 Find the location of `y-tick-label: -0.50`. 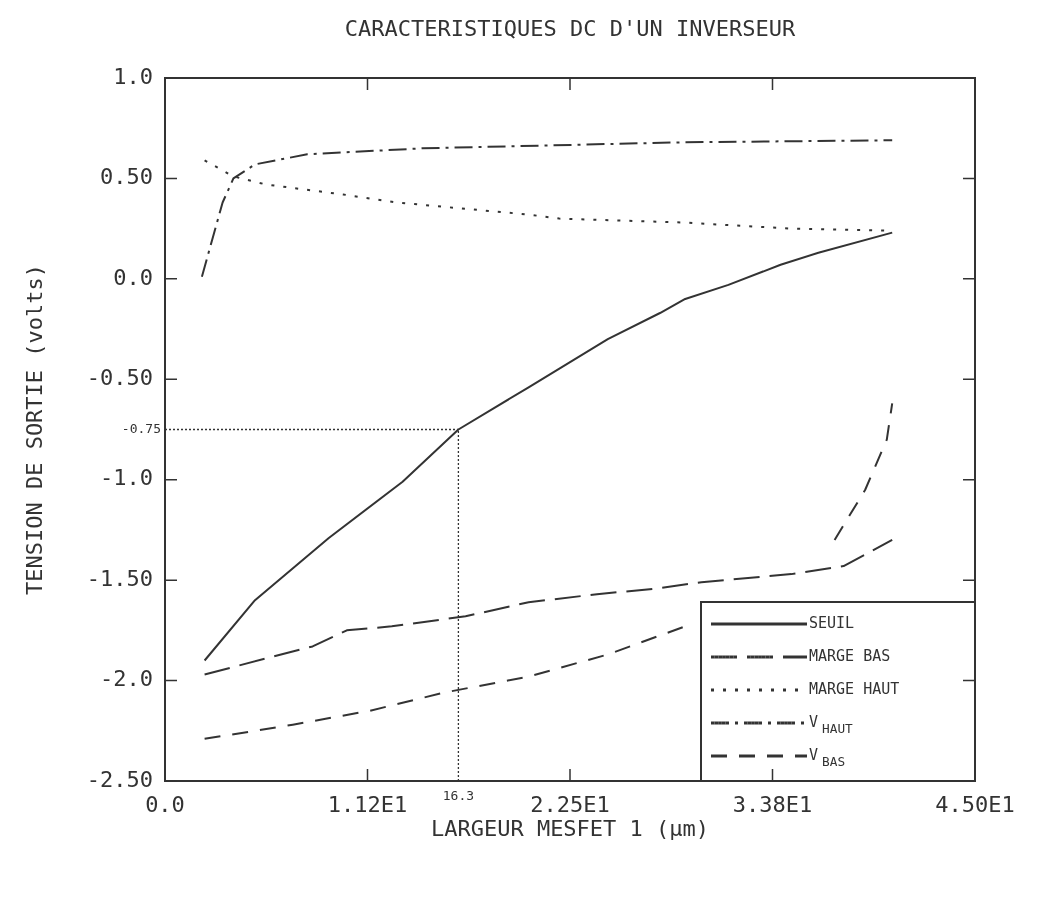

y-tick-label: -0.50 is located at coordinates (119, 377).